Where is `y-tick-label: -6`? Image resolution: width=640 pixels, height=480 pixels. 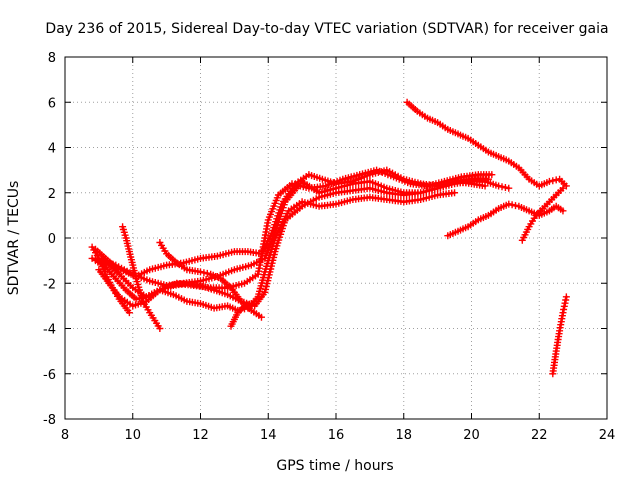 y-tick-label: -6 is located at coordinates (49, 375).